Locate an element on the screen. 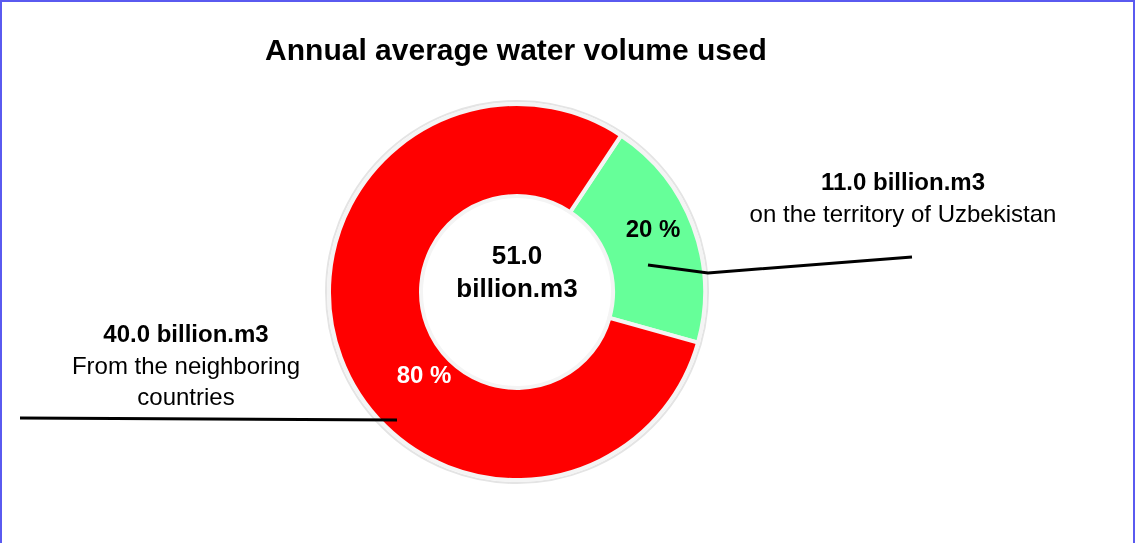 The height and width of the screenshot is (543, 1136). text: 40.0 billion.m3 is located at coordinates (186, 333).